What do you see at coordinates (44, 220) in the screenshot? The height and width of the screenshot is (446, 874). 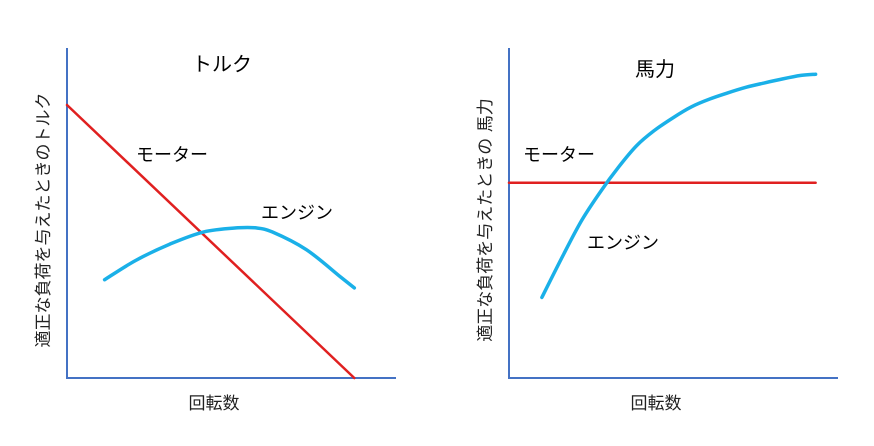 I see `torque-y-axis-label: 適正な負荷を与えたときのトルク` at bounding box center [44, 220].